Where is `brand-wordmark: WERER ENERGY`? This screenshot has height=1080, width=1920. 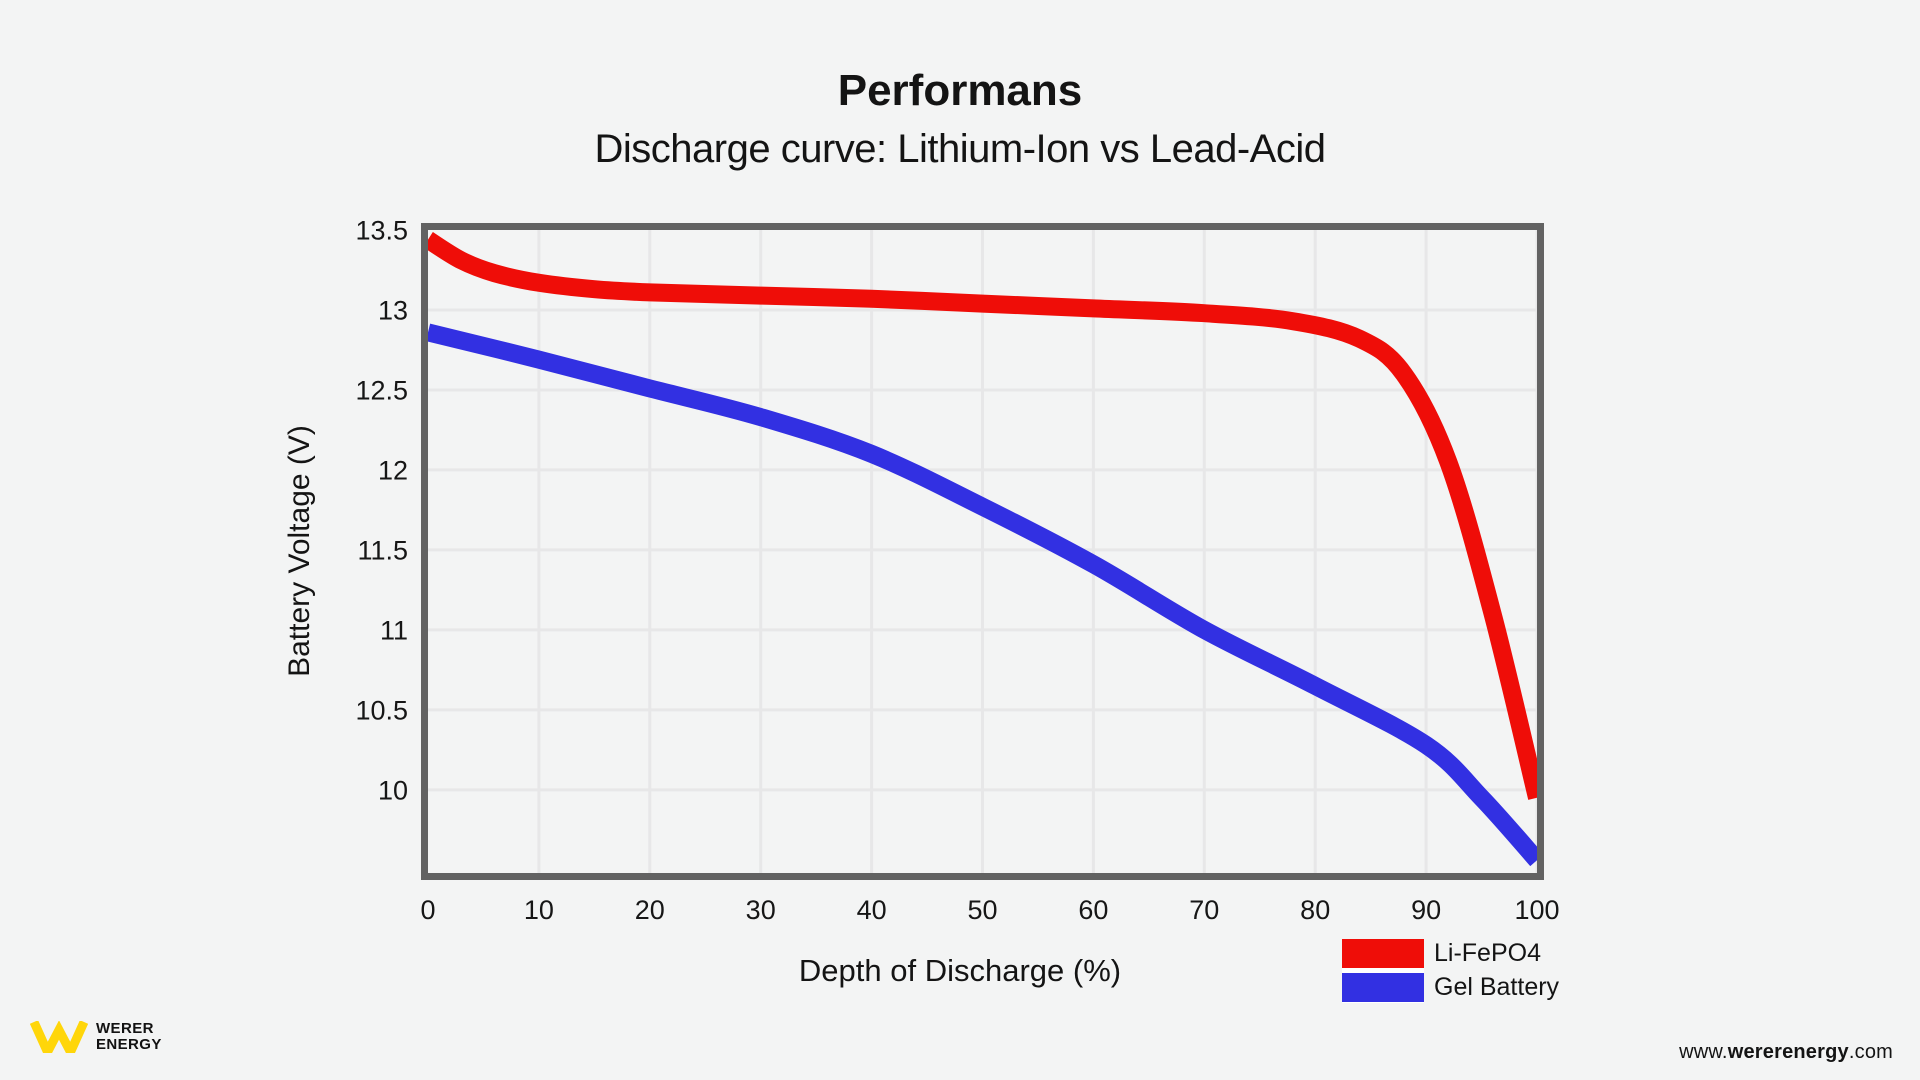 brand-wordmark: WERER ENERGY is located at coordinates (129, 1037).